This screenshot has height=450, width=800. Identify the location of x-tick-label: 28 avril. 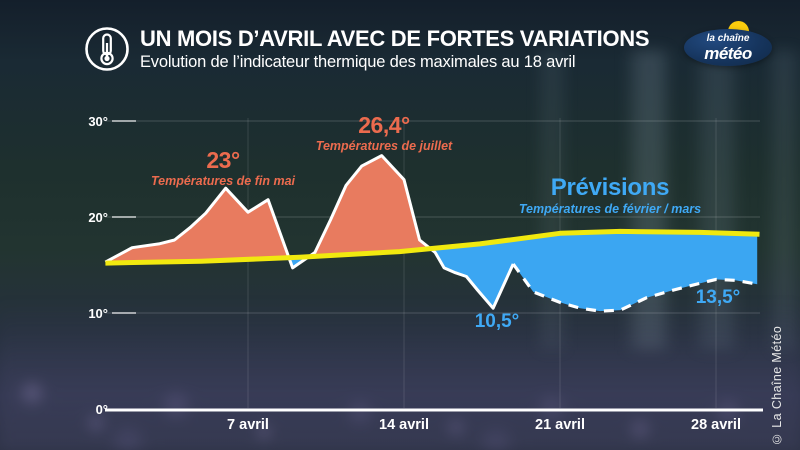
(716, 425).